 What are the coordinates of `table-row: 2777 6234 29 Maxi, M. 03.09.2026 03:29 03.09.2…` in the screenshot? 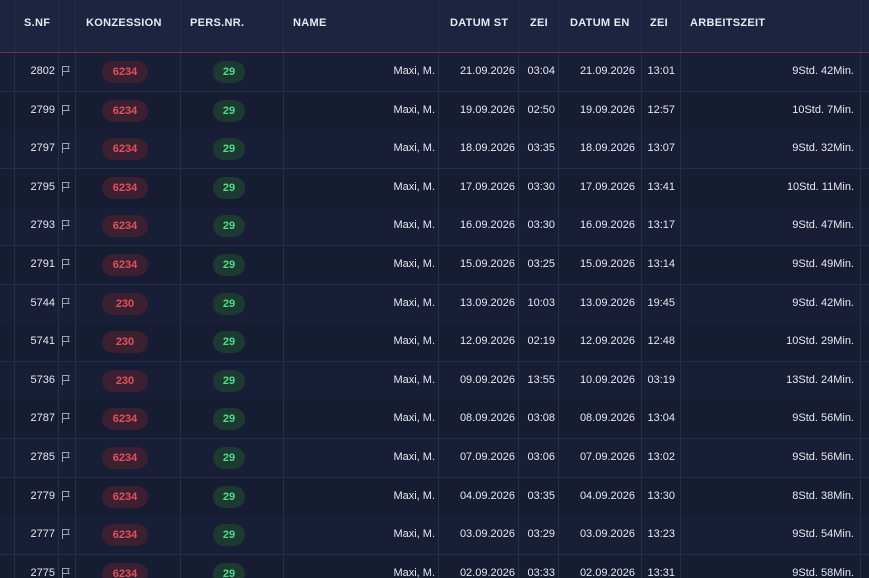 It's located at (434, 536).